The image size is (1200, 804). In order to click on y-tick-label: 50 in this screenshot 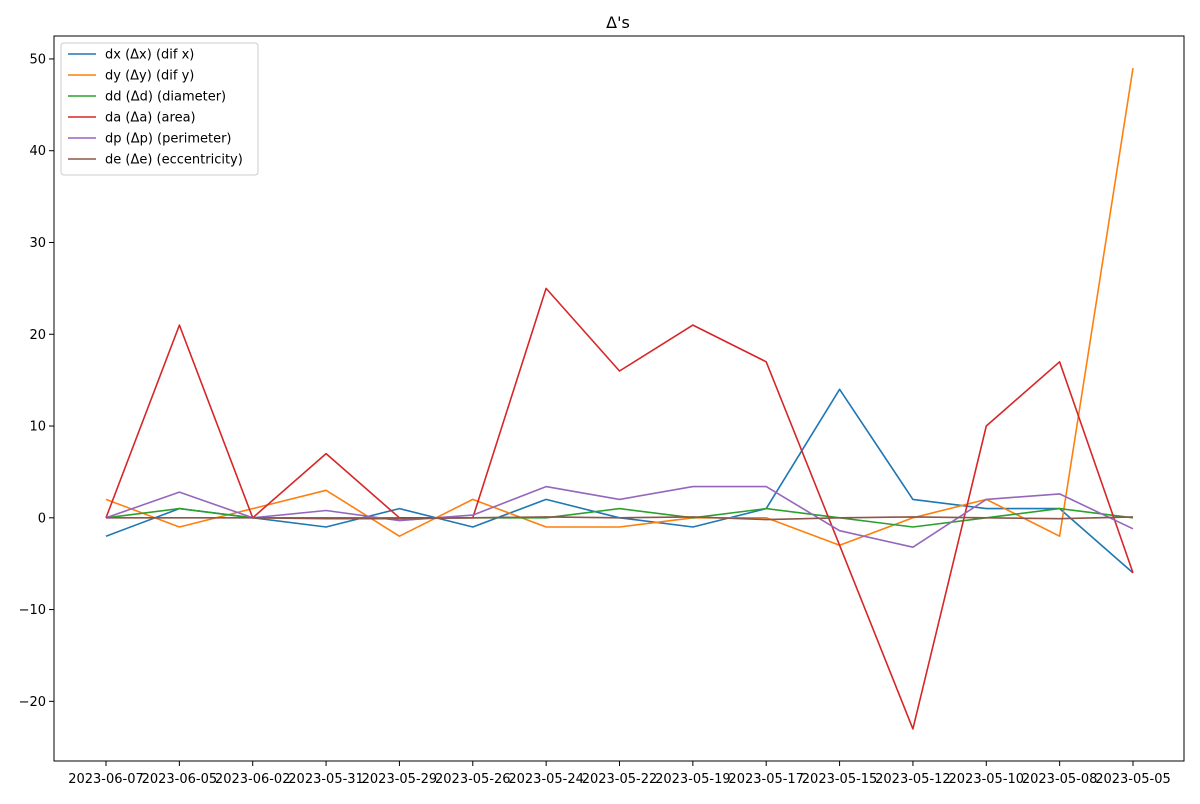, I will do `click(37, 59)`.